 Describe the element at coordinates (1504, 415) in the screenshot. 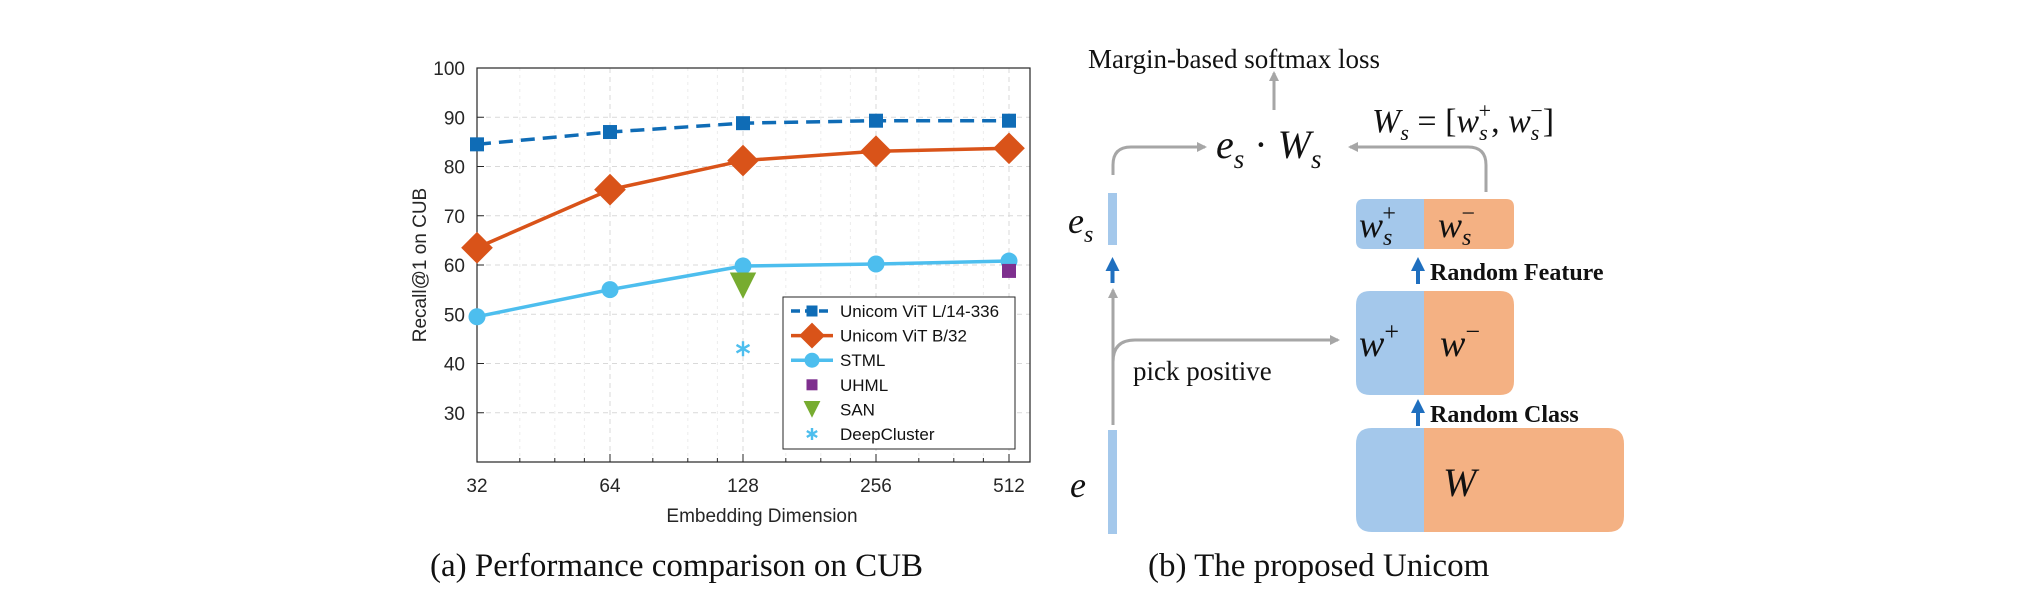

I see `random-class-label: Random Class` at that location.